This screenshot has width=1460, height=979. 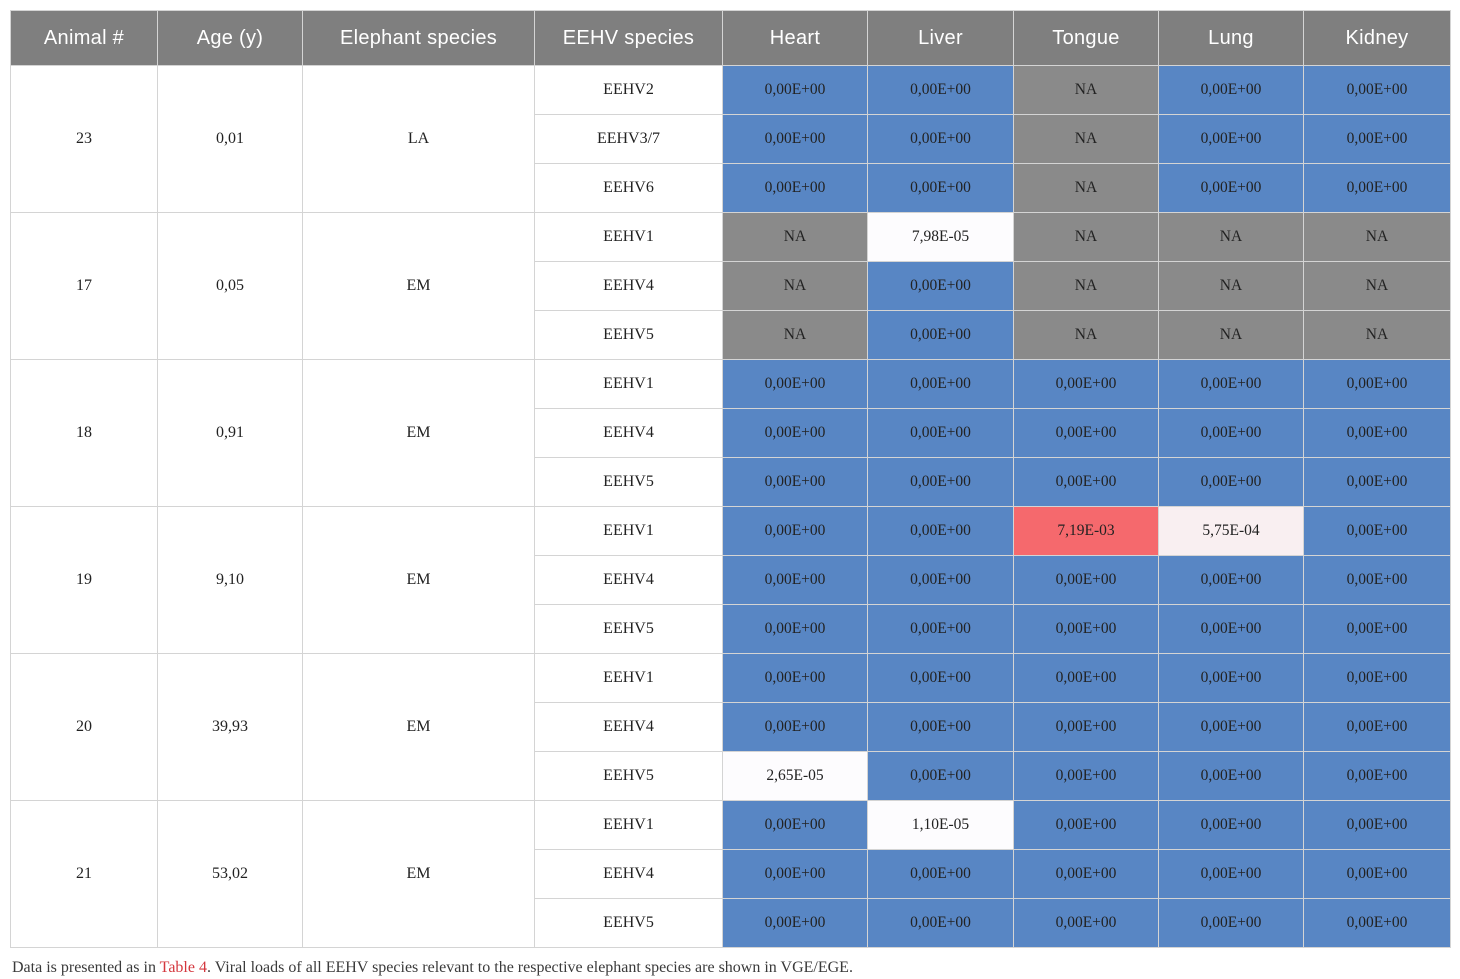 What do you see at coordinates (230, 874) in the screenshot?
I see `age-cell: 53,02` at bounding box center [230, 874].